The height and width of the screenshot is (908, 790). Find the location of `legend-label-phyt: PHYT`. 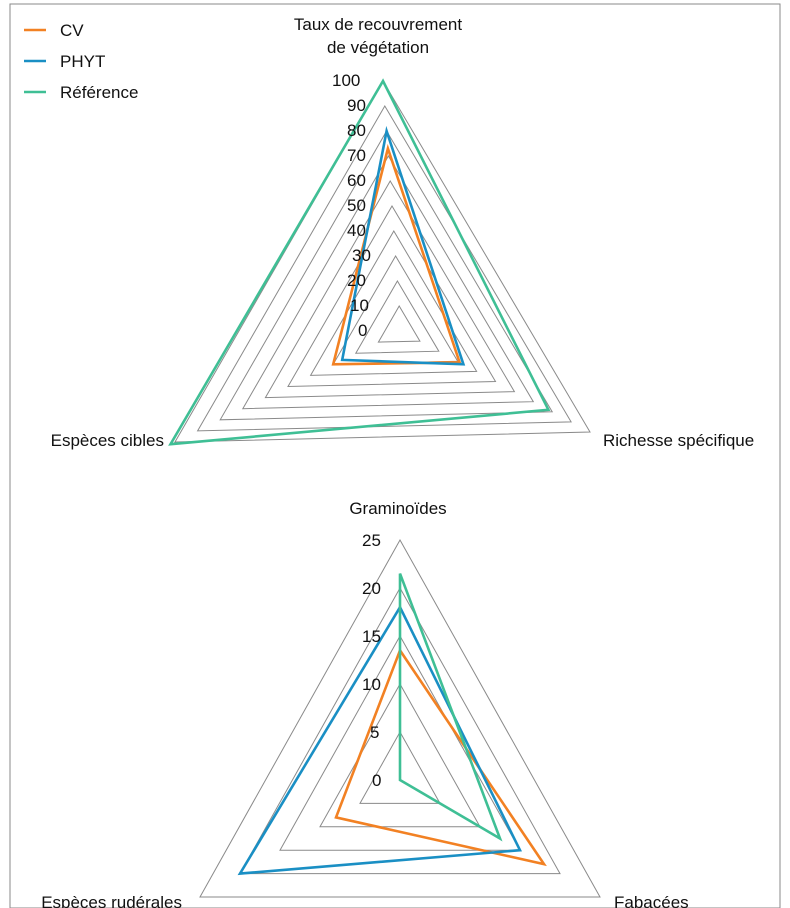

legend-label-phyt: PHYT is located at coordinates (82, 61).